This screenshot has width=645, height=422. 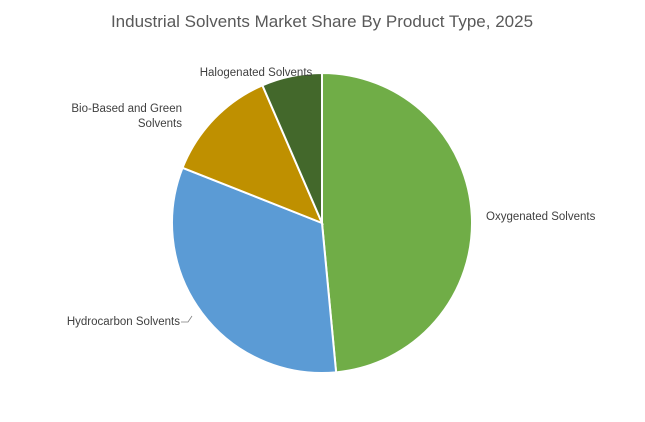 I want to click on slice-label-3: Halogenated Solvents, so click(x=256, y=73).